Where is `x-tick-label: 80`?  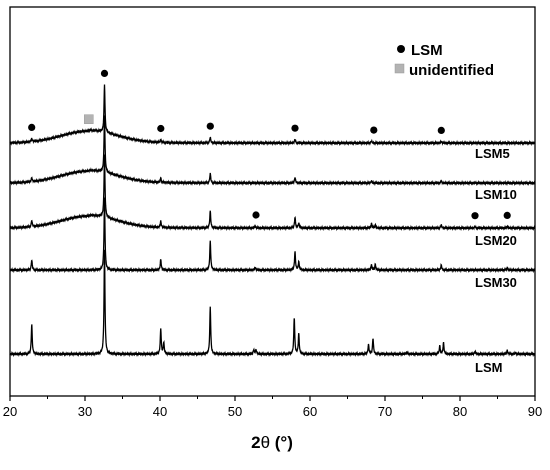 x-tick-label: 80 is located at coordinates (460, 411).